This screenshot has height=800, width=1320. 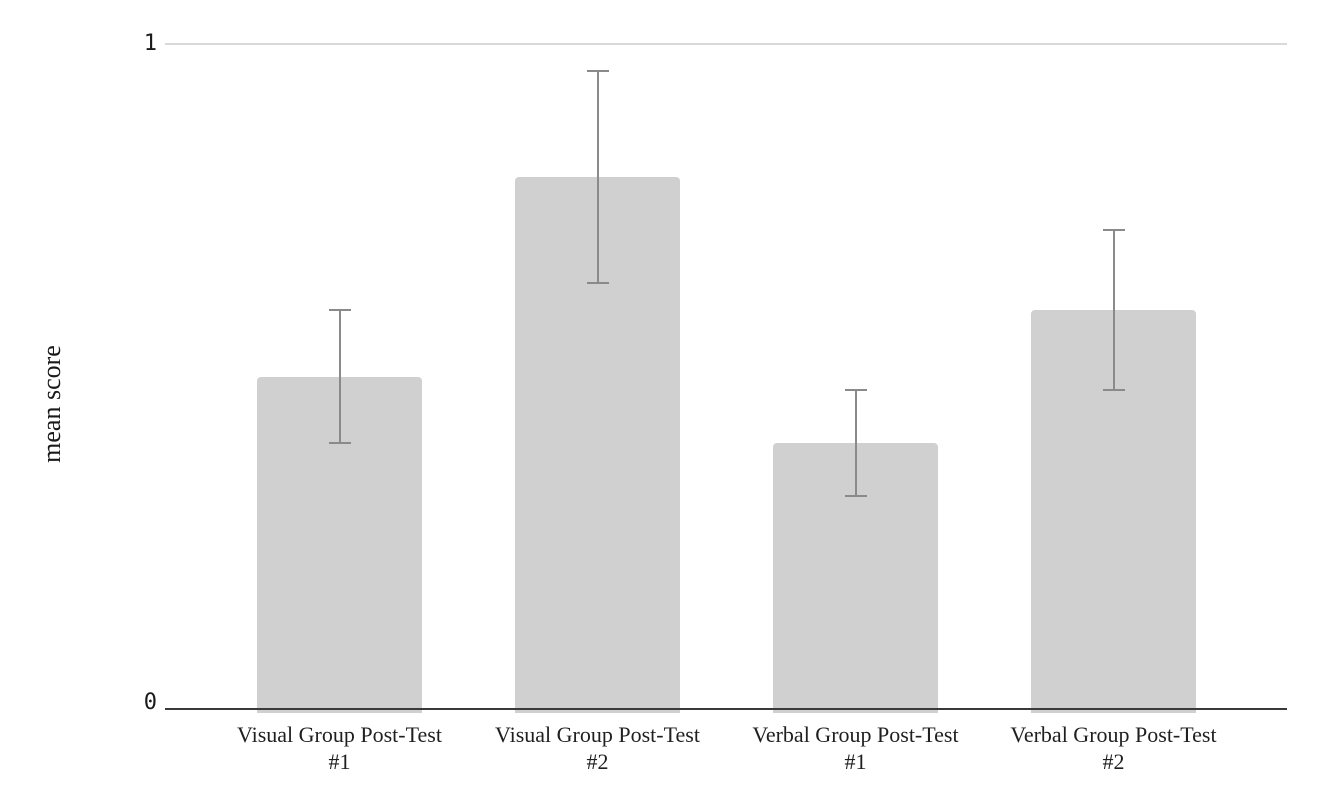 I want to click on x-category-label-2-line-2: #2, so click(x=597, y=761).